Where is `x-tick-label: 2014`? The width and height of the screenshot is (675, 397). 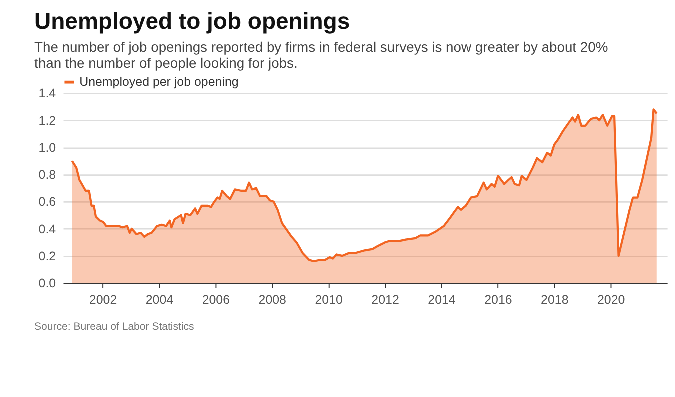 x-tick-label: 2014 is located at coordinates (442, 299).